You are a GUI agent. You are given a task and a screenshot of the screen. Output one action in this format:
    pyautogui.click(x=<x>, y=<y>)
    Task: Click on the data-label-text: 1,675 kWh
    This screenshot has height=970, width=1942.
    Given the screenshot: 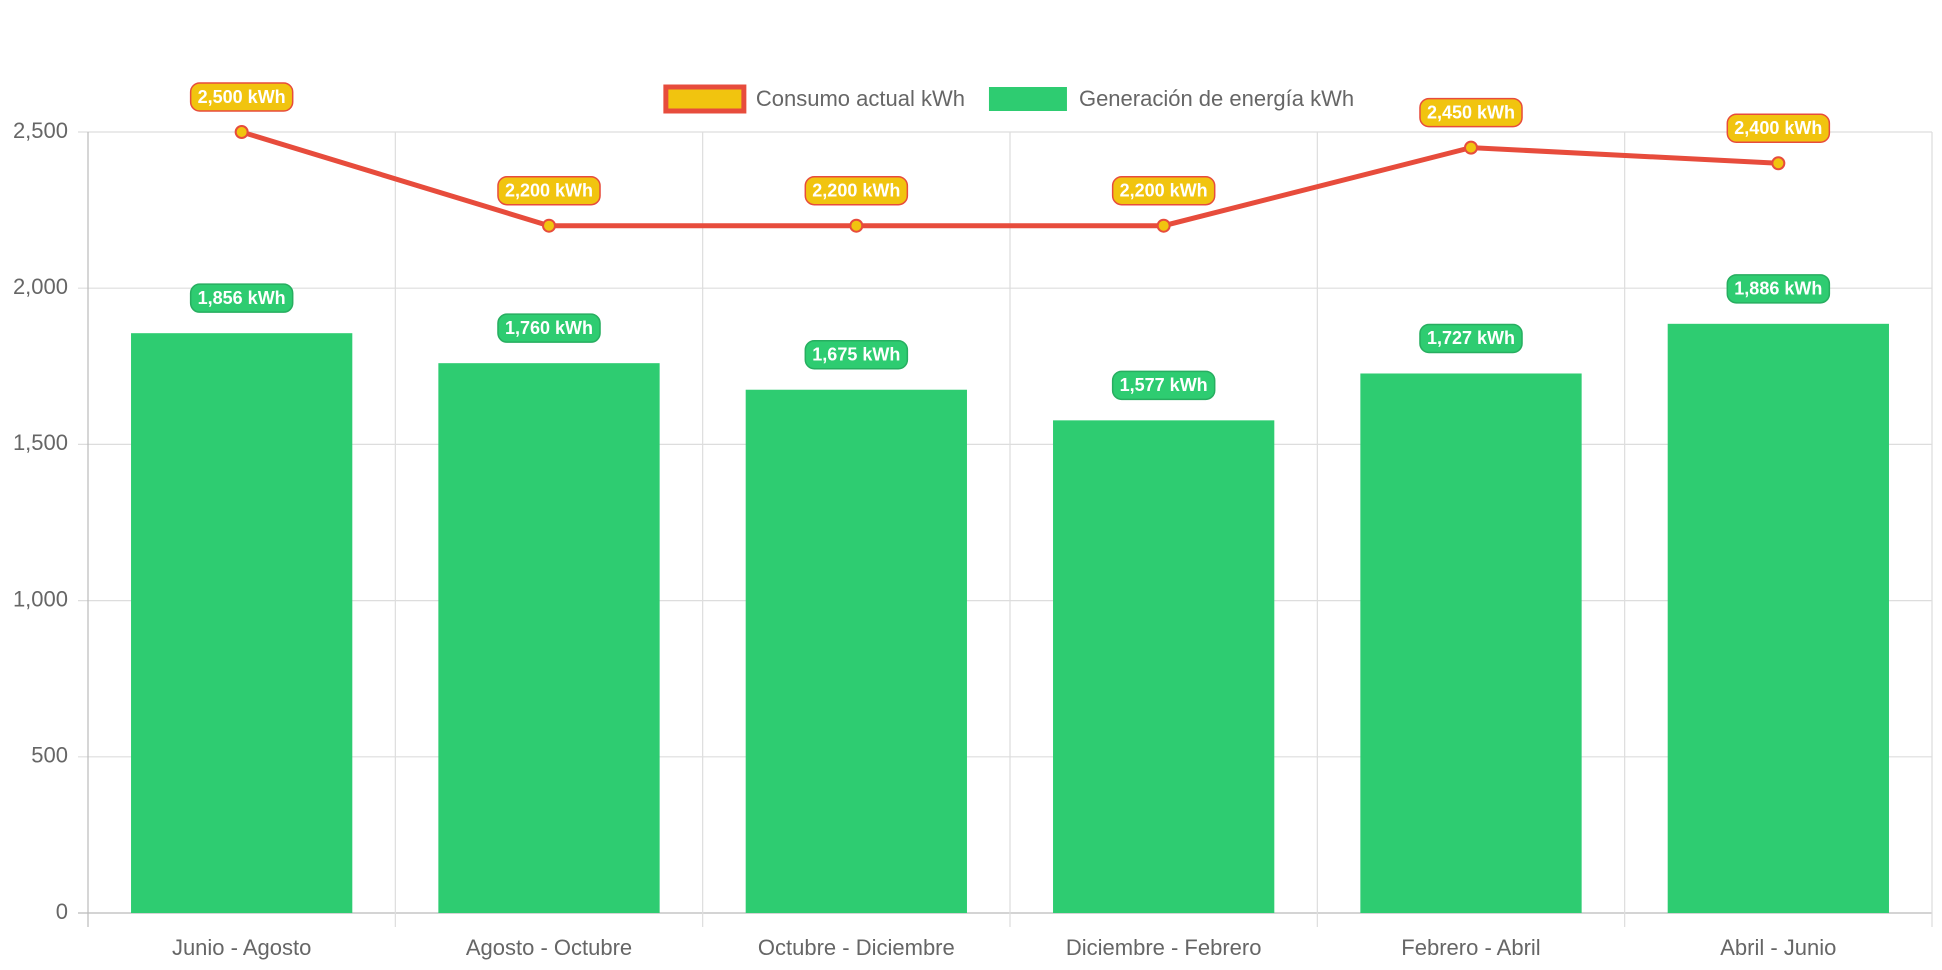 What is the action you would take?
    pyautogui.click(x=856, y=354)
    